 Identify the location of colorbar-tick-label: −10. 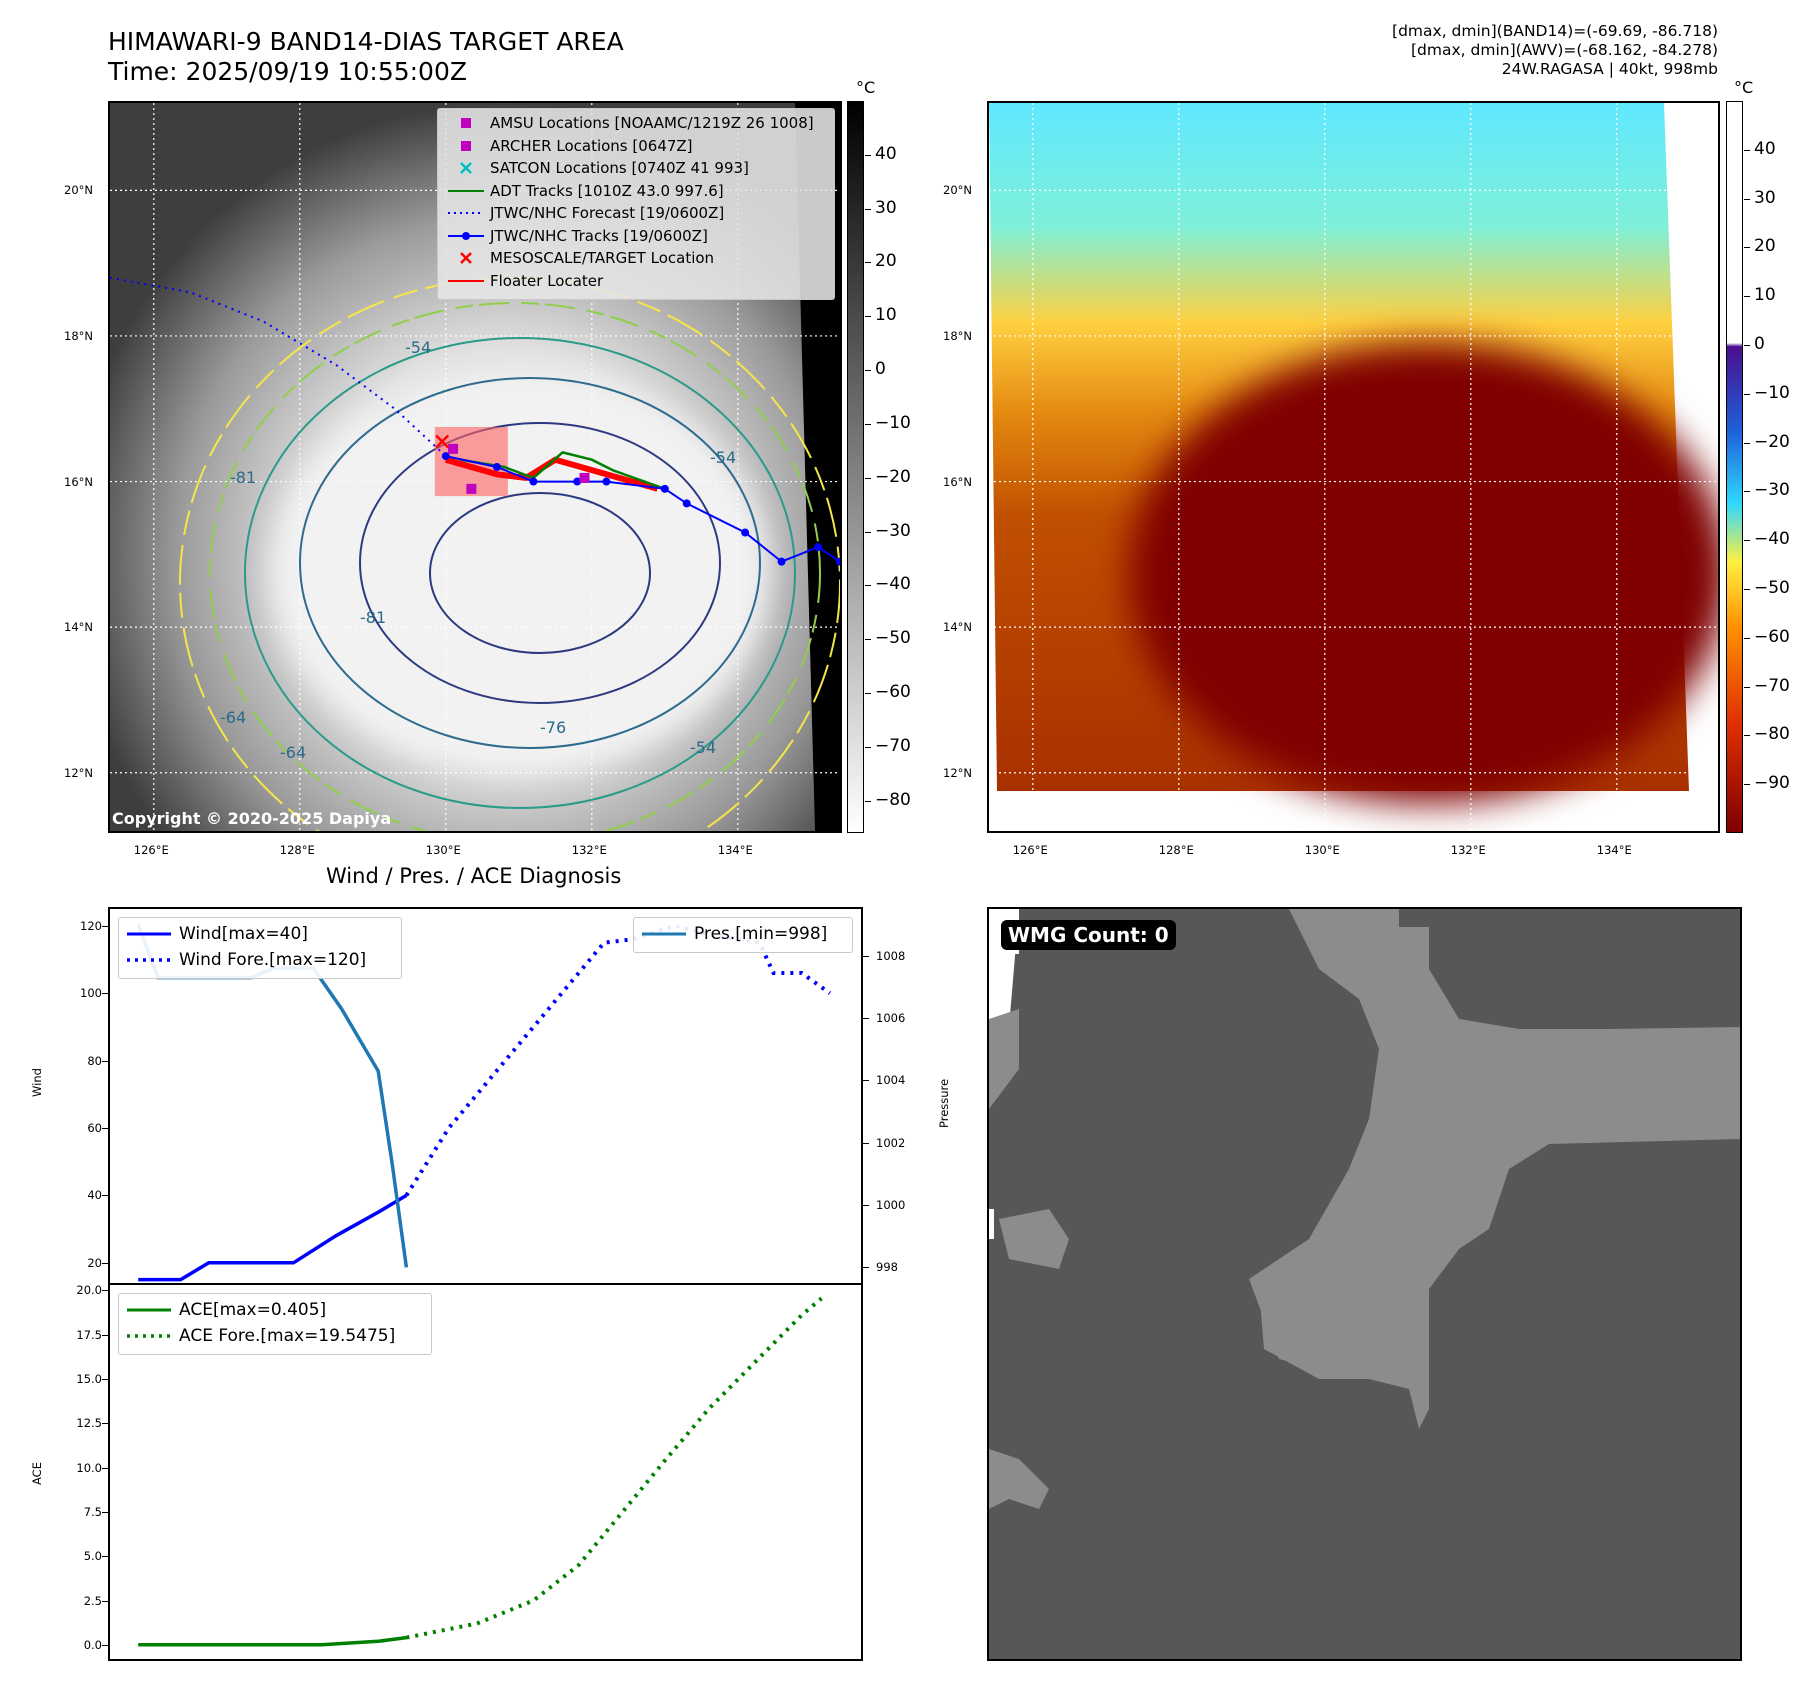
(1772, 392).